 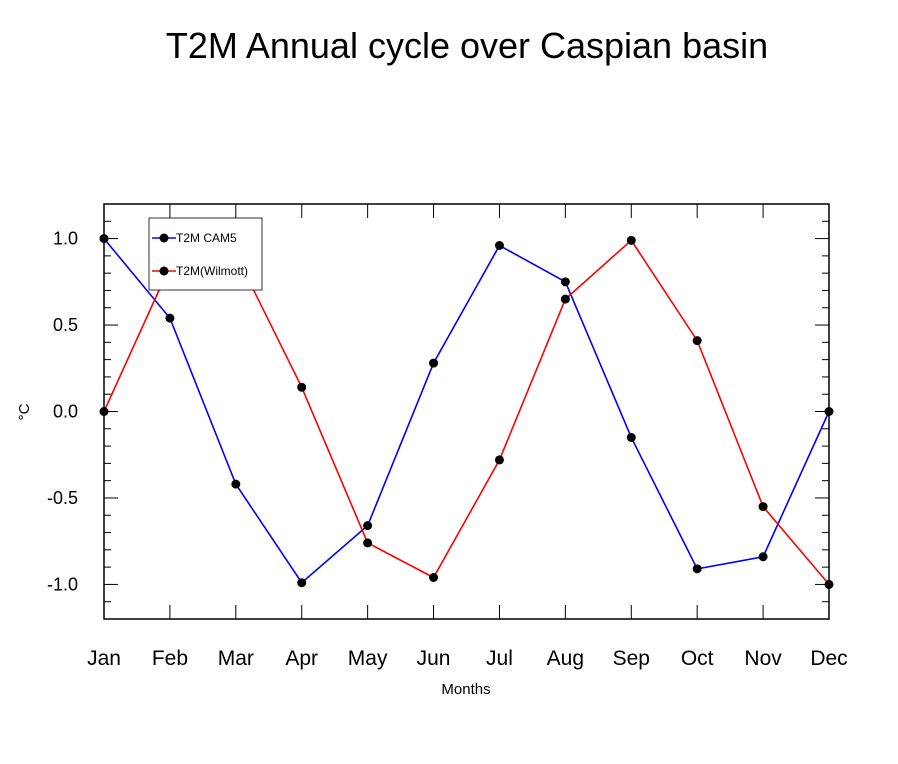 I want to click on x-tick-label: Feb, so click(x=170, y=658).